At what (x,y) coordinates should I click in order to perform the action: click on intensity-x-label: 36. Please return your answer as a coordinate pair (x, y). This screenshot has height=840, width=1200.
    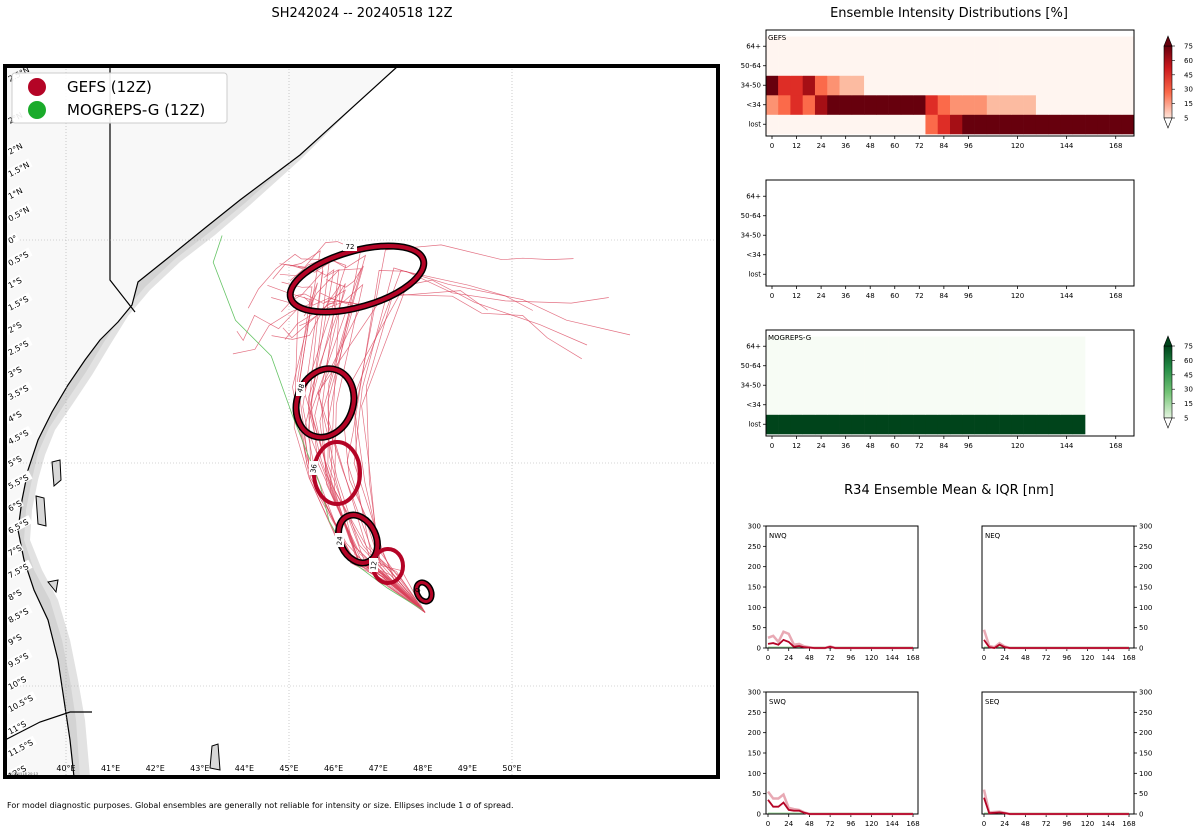
    Looking at the image, I should click on (845, 446).